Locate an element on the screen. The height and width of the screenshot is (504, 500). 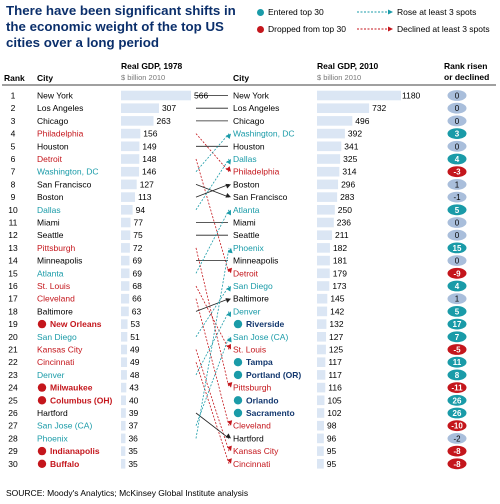
value-2010: 117 is located at coordinates (335, 375).